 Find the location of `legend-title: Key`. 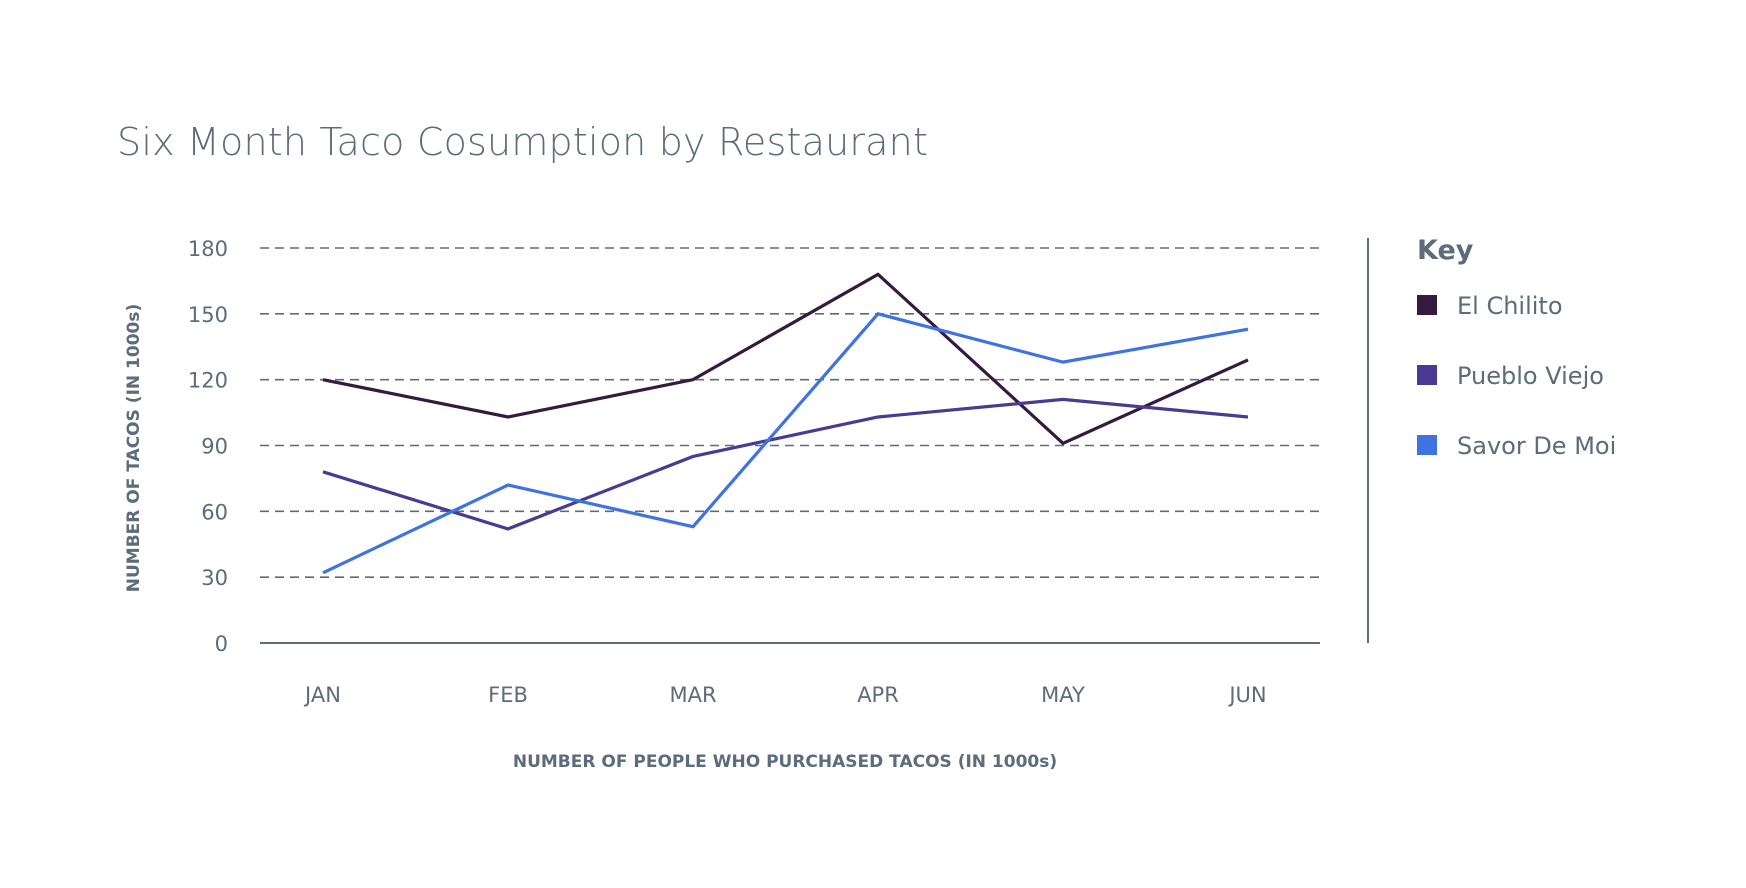

legend-title: Key is located at coordinates (1445, 250).